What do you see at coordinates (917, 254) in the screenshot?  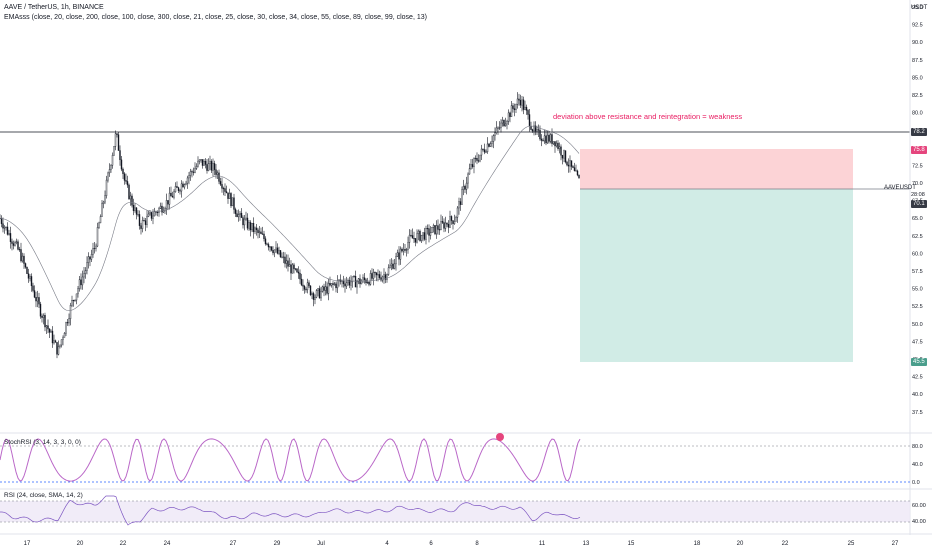 I see `price-tick-label: 60.0` at bounding box center [917, 254].